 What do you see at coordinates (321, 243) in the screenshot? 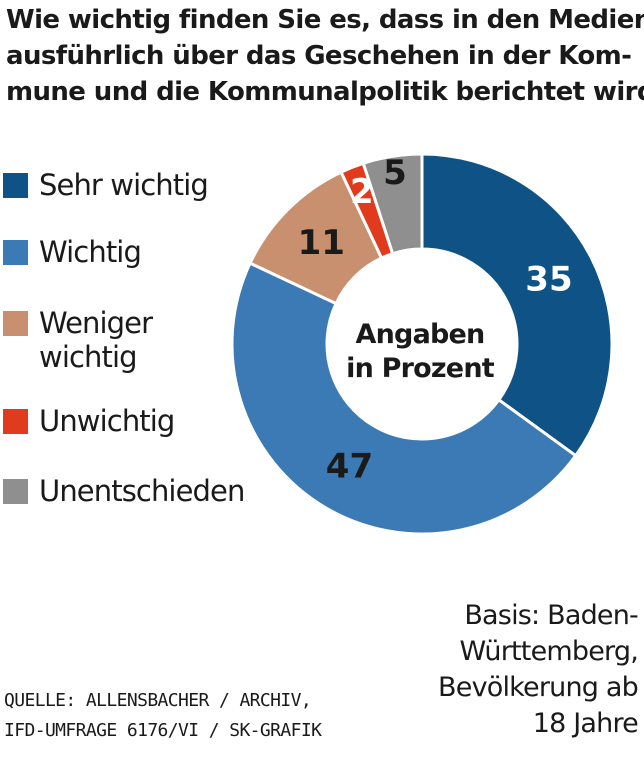
I see `slice-value-label: 11` at bounding box center [321, 243].